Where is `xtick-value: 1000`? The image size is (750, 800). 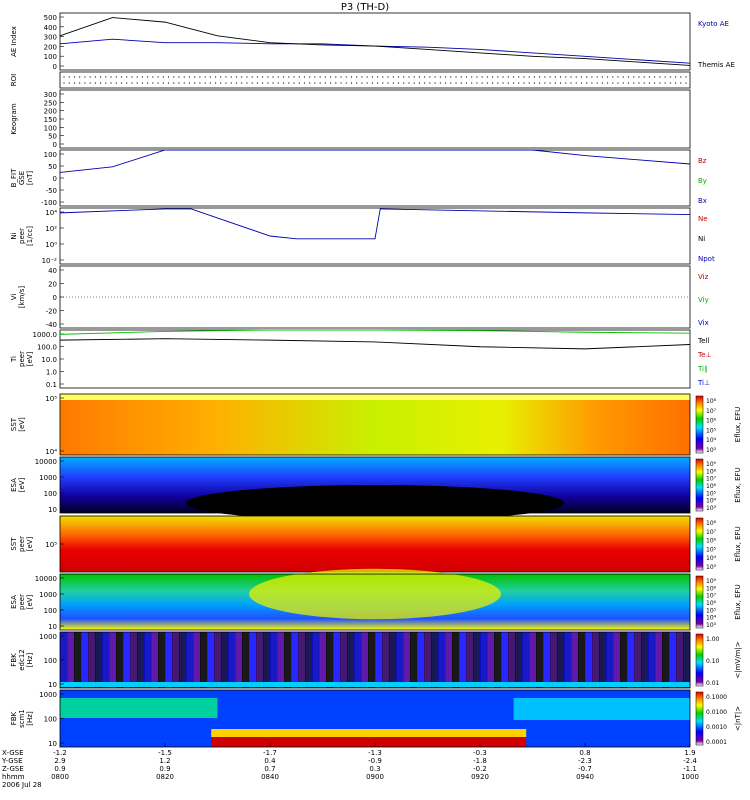
xtick-value: 1000 is located at coordinates (690, 777).